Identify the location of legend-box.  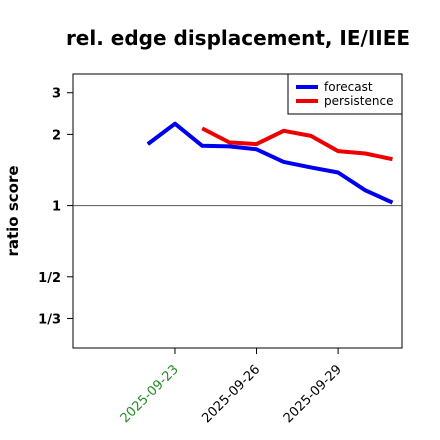
(345, 94).